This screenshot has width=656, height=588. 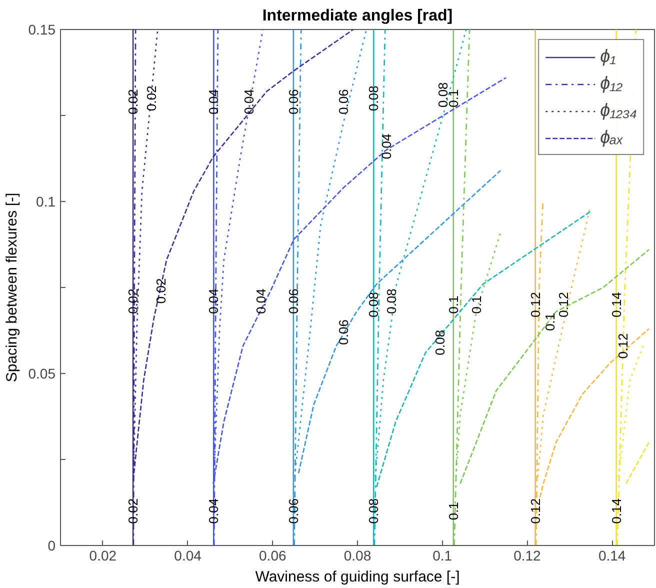 What do you see at coordinates (42, 374) in the screenshot?
I see `y-tick-label: 0.05` at bounding box center [42, 374].